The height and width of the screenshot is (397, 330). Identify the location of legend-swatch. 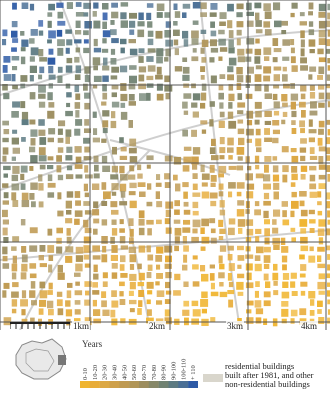
(114, 384).